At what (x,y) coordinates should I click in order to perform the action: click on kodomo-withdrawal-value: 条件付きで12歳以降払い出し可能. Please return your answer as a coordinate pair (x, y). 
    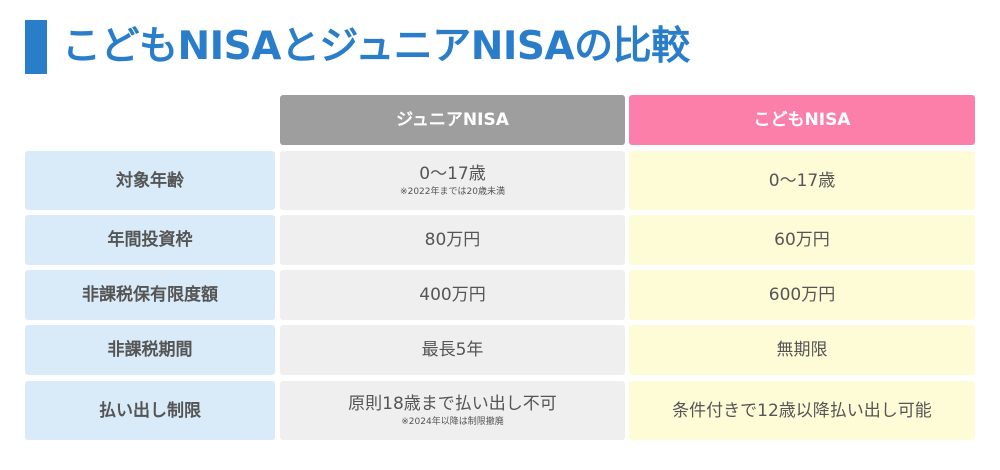
    Looking at the image, I should click on (802, 410).